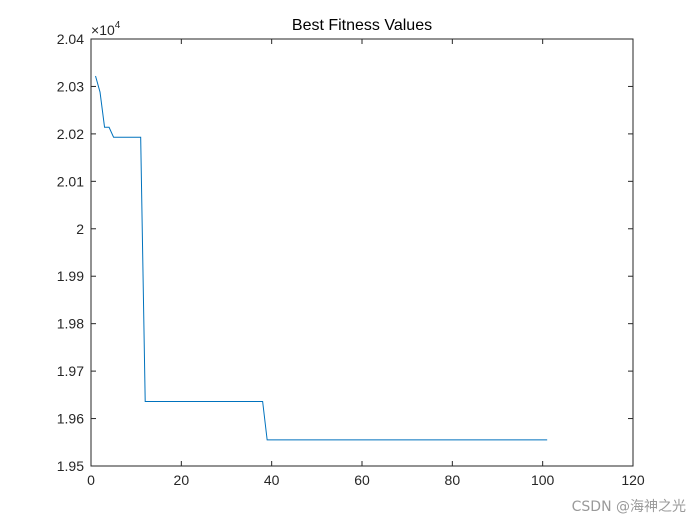 This screenshot has height=525, width=700. I want to click on y-tick-label: 1.97, so click(70, 371).